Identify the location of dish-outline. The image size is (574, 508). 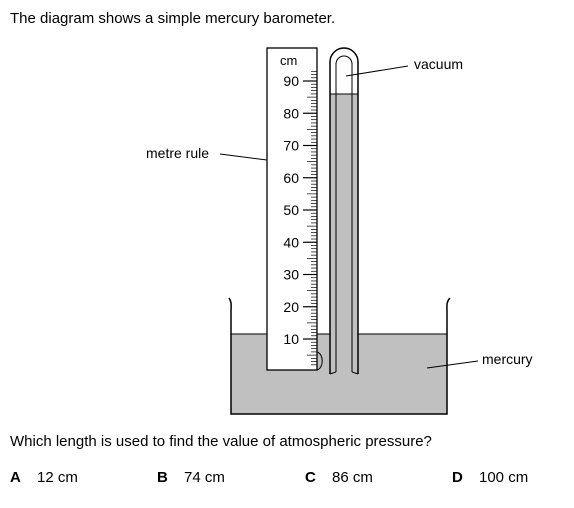
(339, 356).